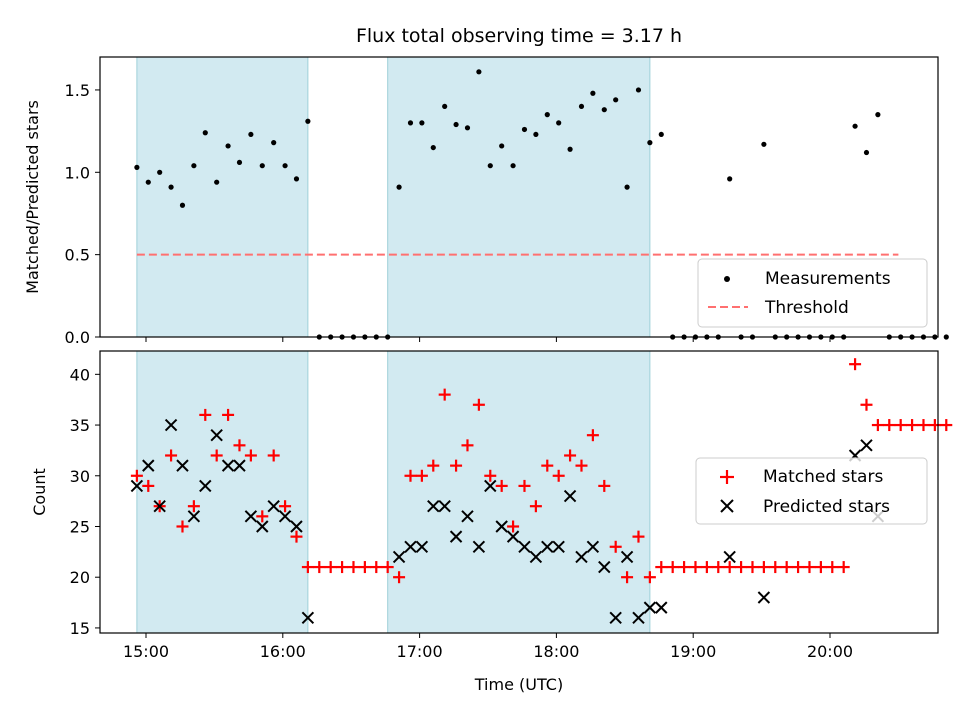 The height and width of the screenshot is (720, 960). Describe the element at coordinates (77, 255) in the screenshot. I see `top-ytick-label-1: 0.5` at that location.